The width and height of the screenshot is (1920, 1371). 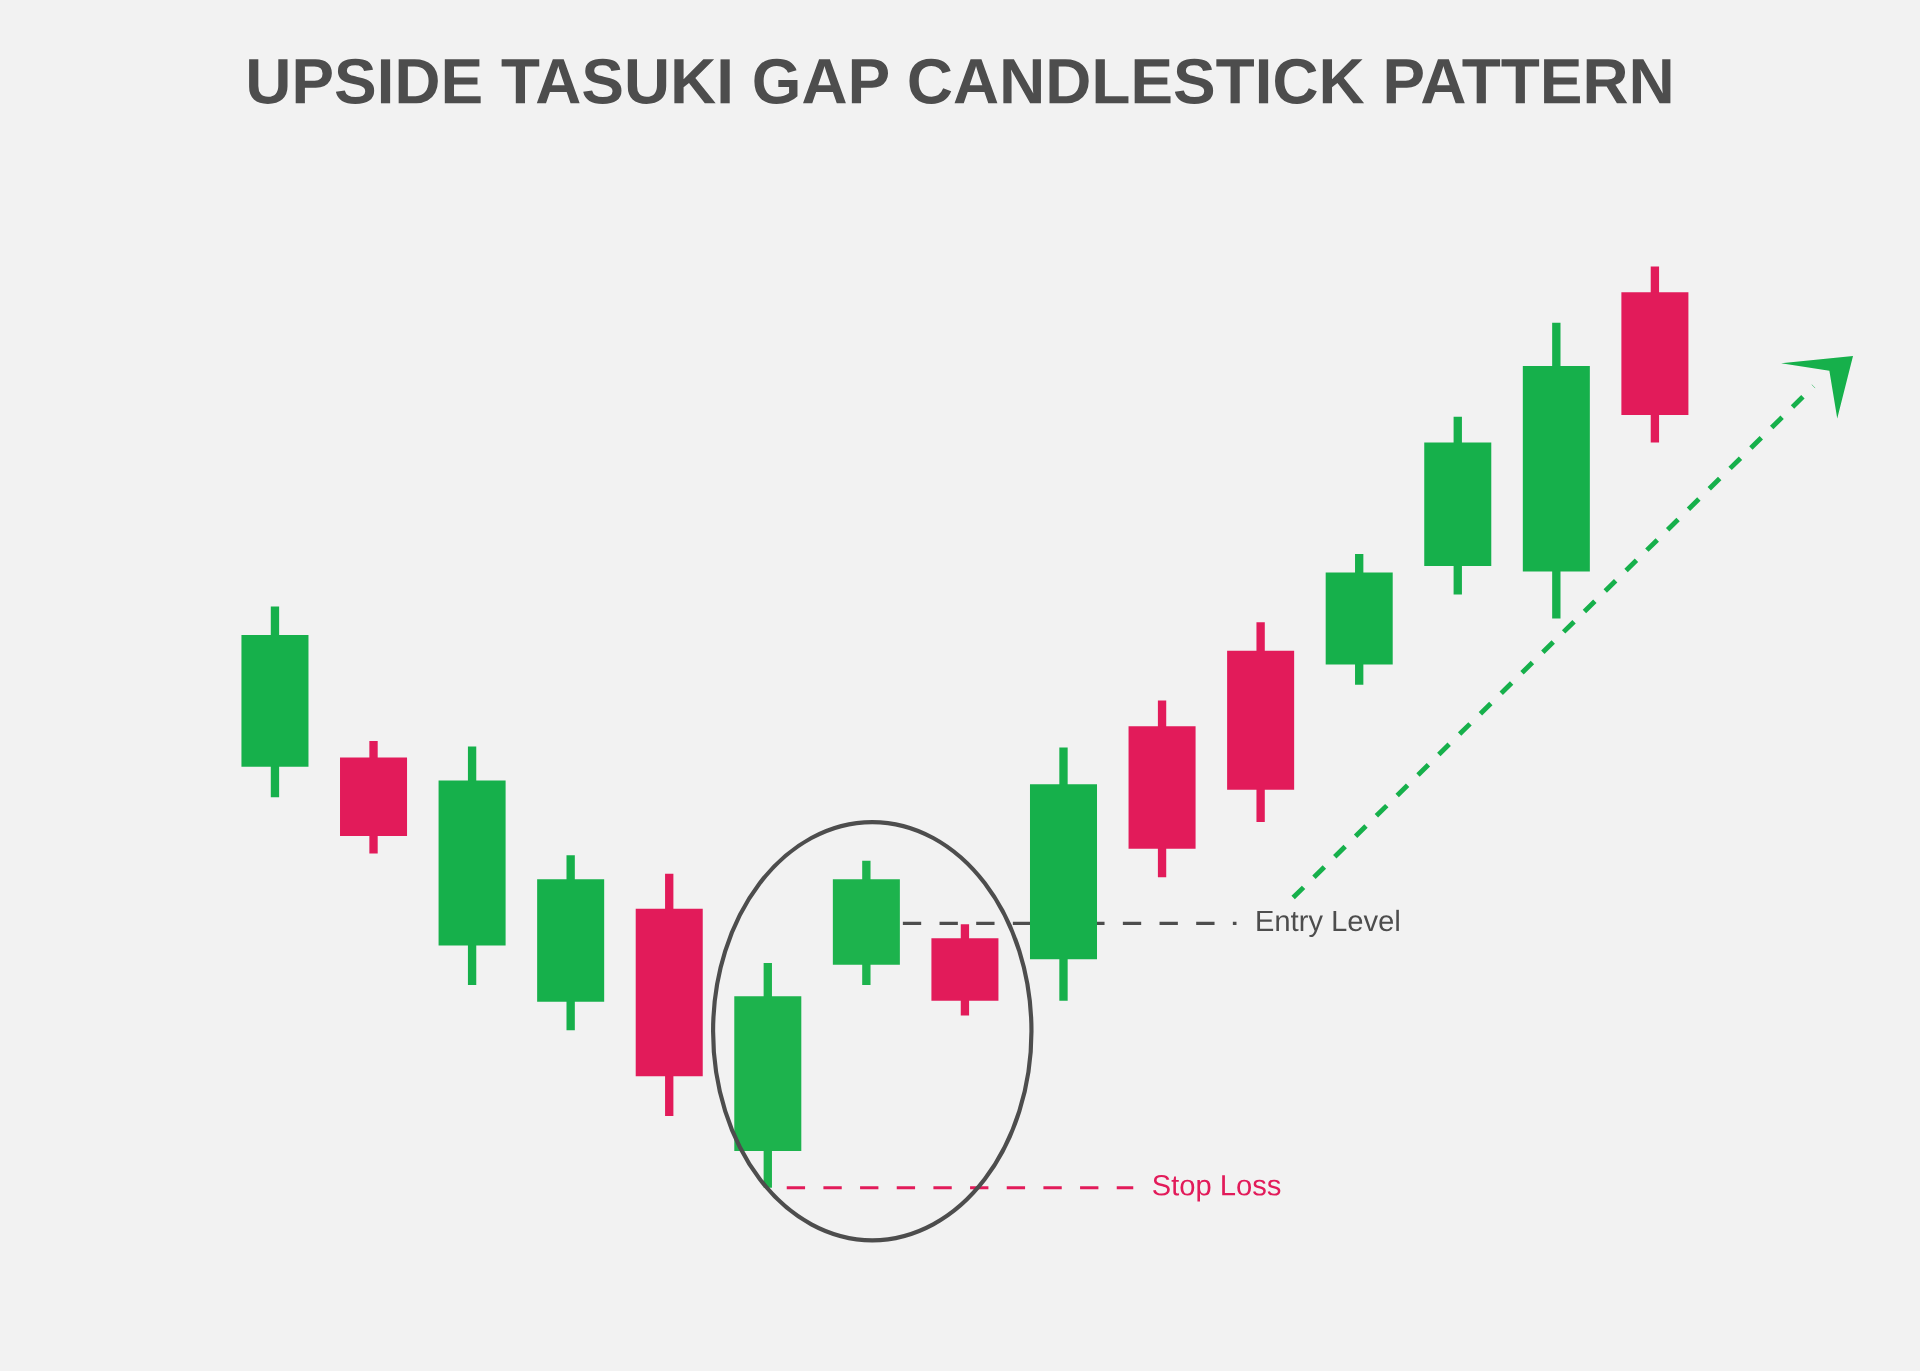 I want to click on ref-line-label: Entry Level, so click(x=1328, y=923).